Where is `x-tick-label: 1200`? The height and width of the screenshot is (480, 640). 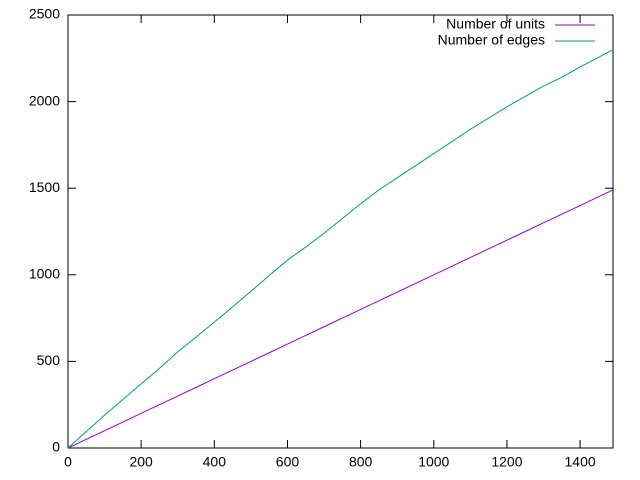
x-tick-label: 1200 is located at coordinates (506, 462).